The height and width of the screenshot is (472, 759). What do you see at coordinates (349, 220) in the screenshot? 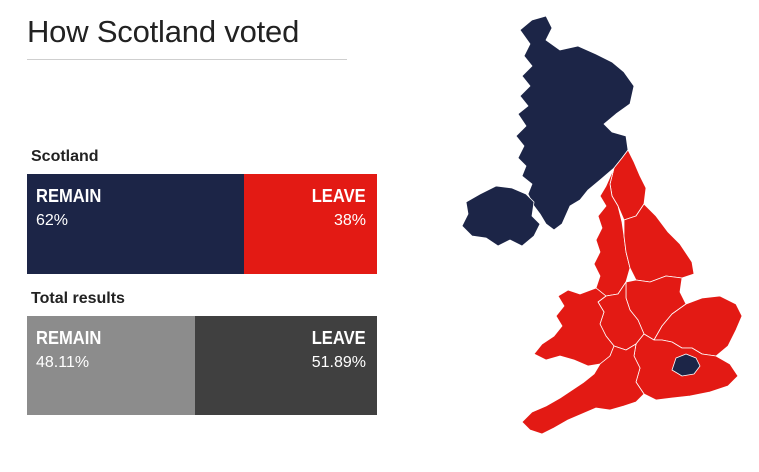
I see `scotland-leave-value: 38%` at bounding box center [349, 220].